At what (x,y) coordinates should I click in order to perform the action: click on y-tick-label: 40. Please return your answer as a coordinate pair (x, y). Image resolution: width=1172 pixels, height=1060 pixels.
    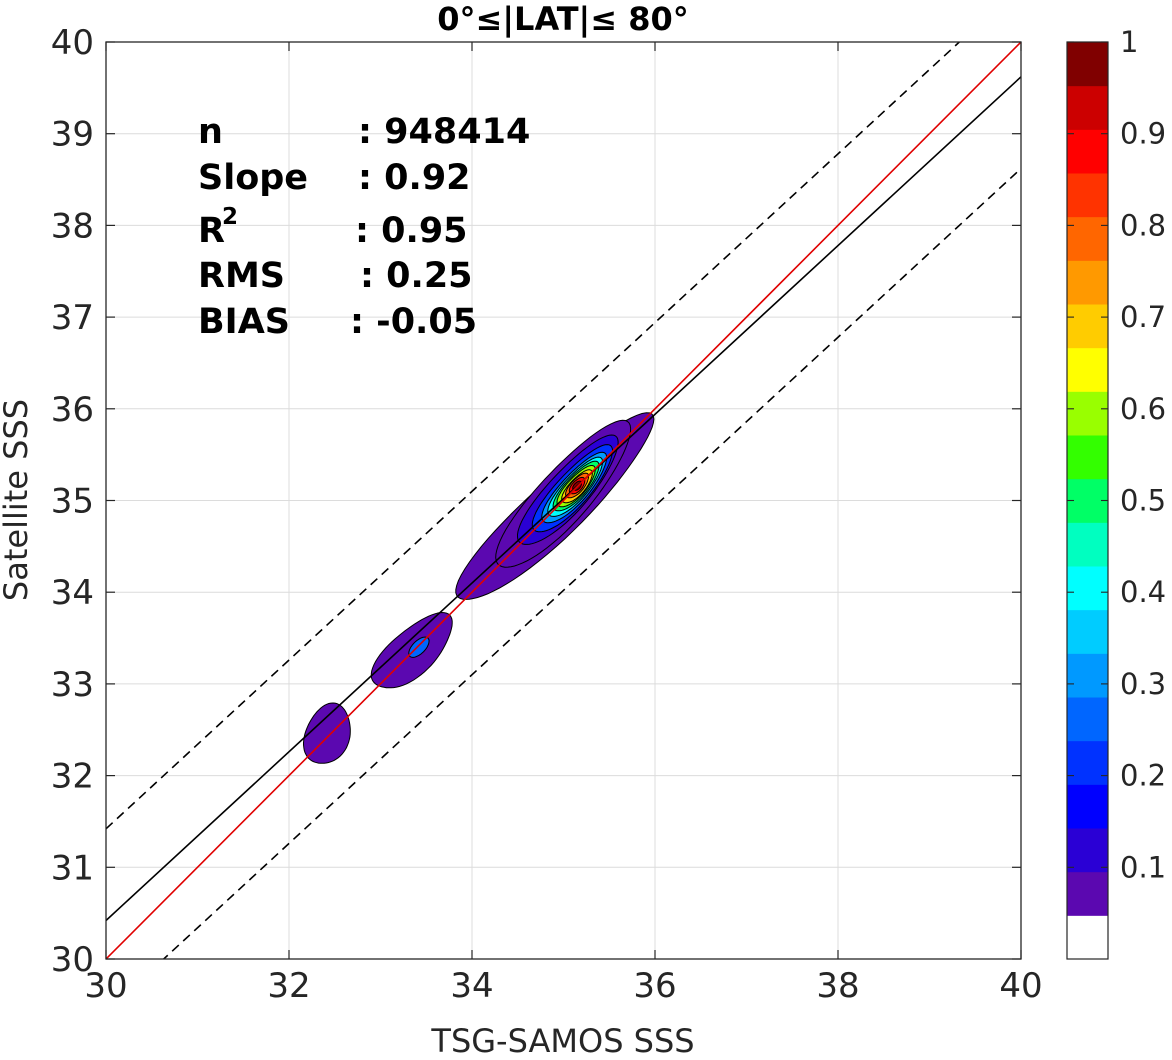
    Looking at the image, I should click on (72, 43).